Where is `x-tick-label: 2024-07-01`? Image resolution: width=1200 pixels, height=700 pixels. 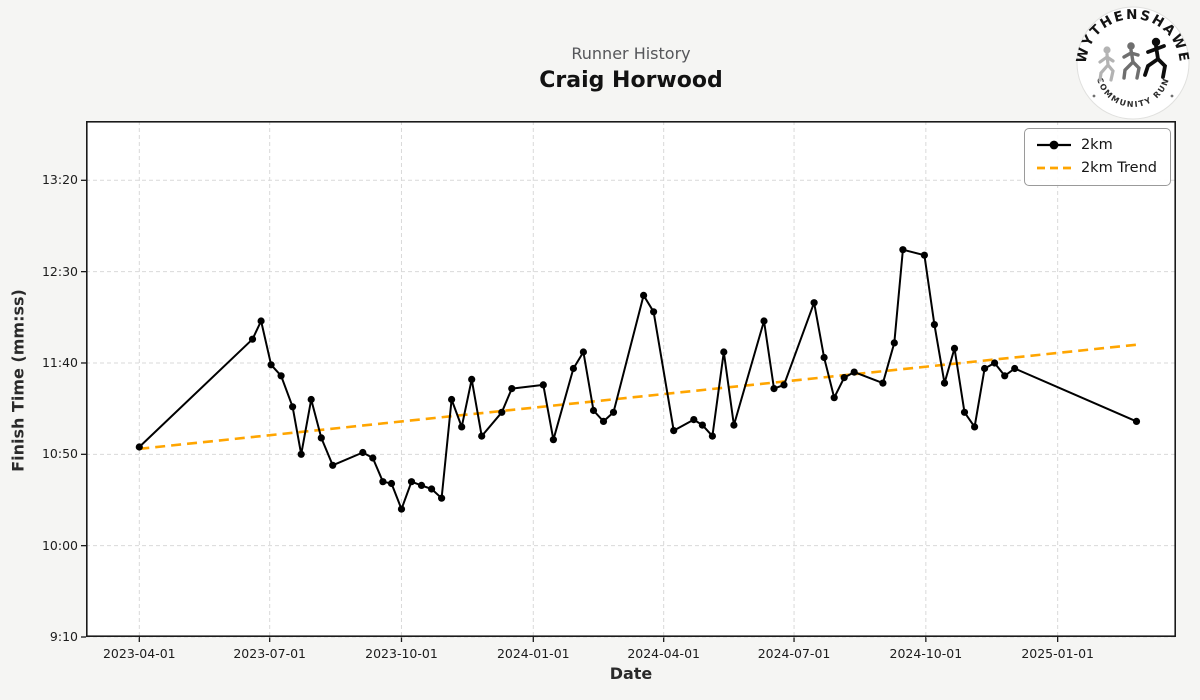
x-tick-label: 2024-07-01 is located at coordinates (794, 653).